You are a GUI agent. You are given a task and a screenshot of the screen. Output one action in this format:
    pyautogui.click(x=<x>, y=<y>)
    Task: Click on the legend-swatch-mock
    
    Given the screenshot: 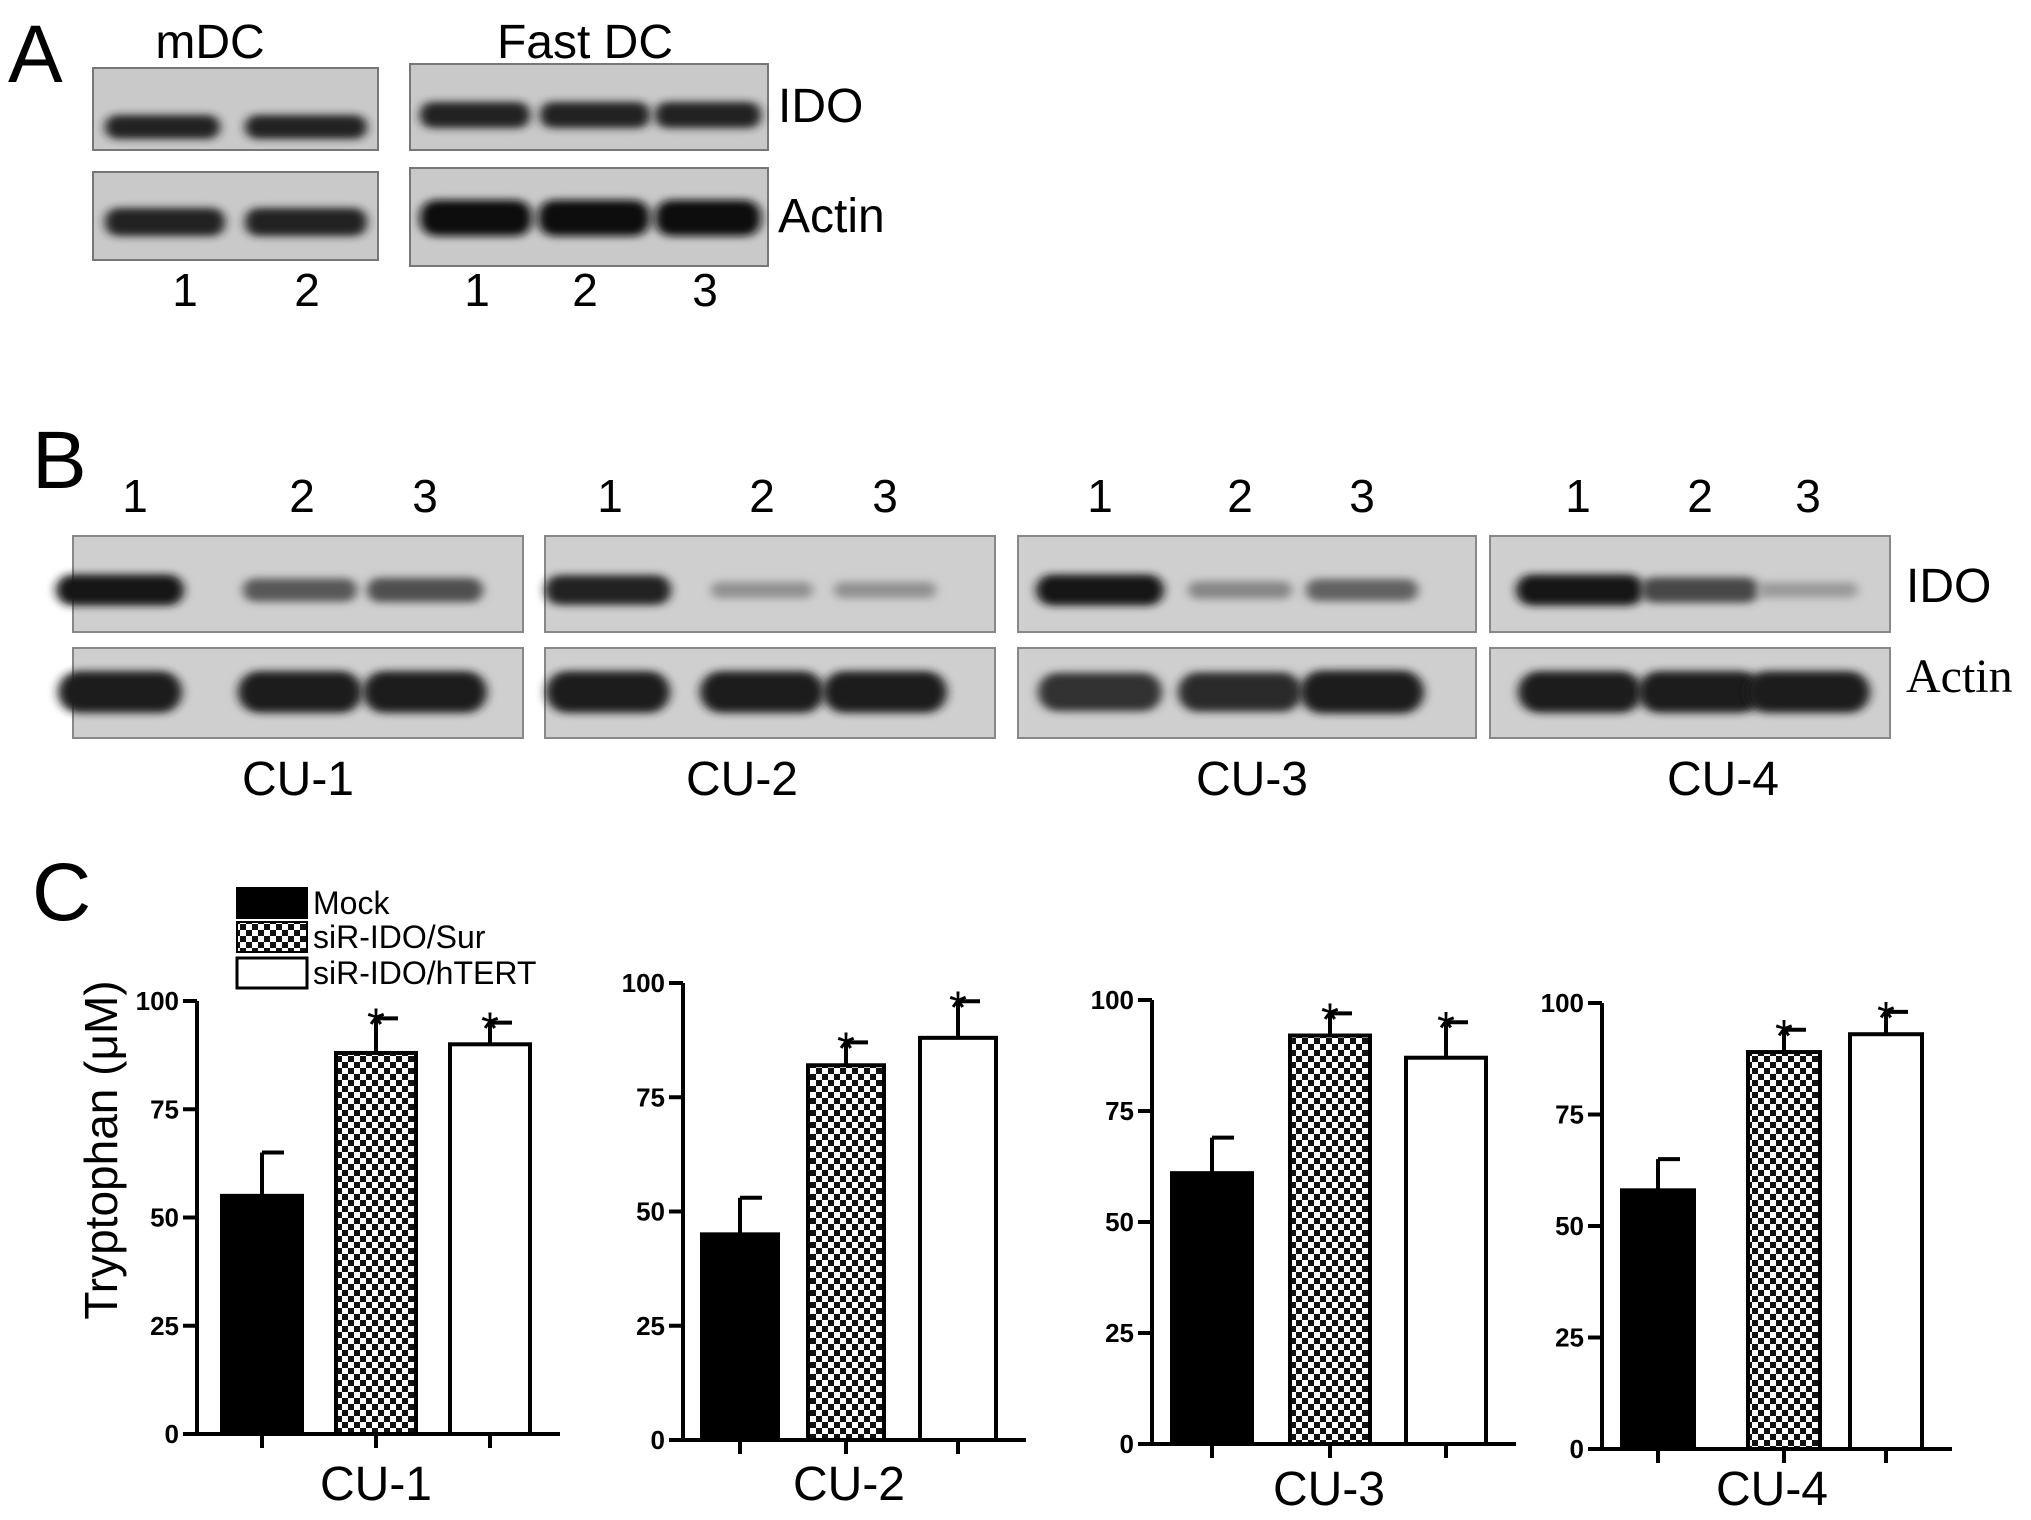 What is the action you would take?
    pyautogui.click(x=272, y=903)
    